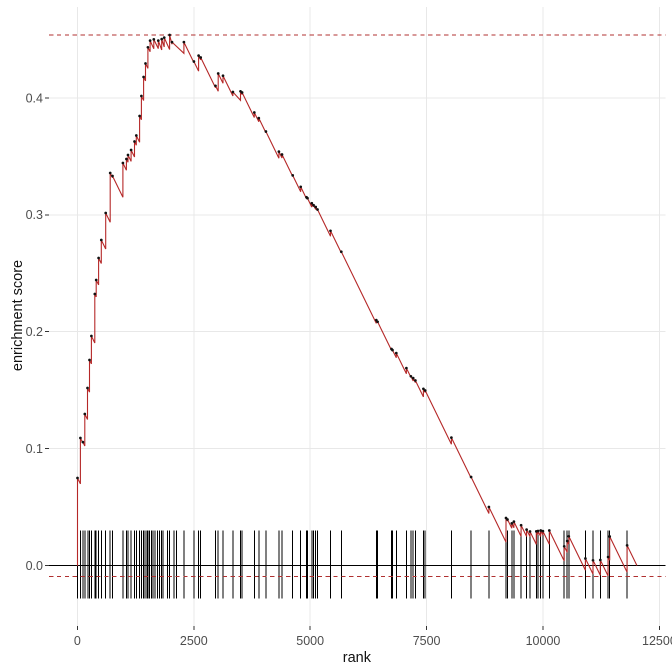 This screenshot has width=672, height=672. What do you see at coordinates (34, 215) in the screenshot?
I see `svg-text: 0.3` at bounding box center [34, 215].